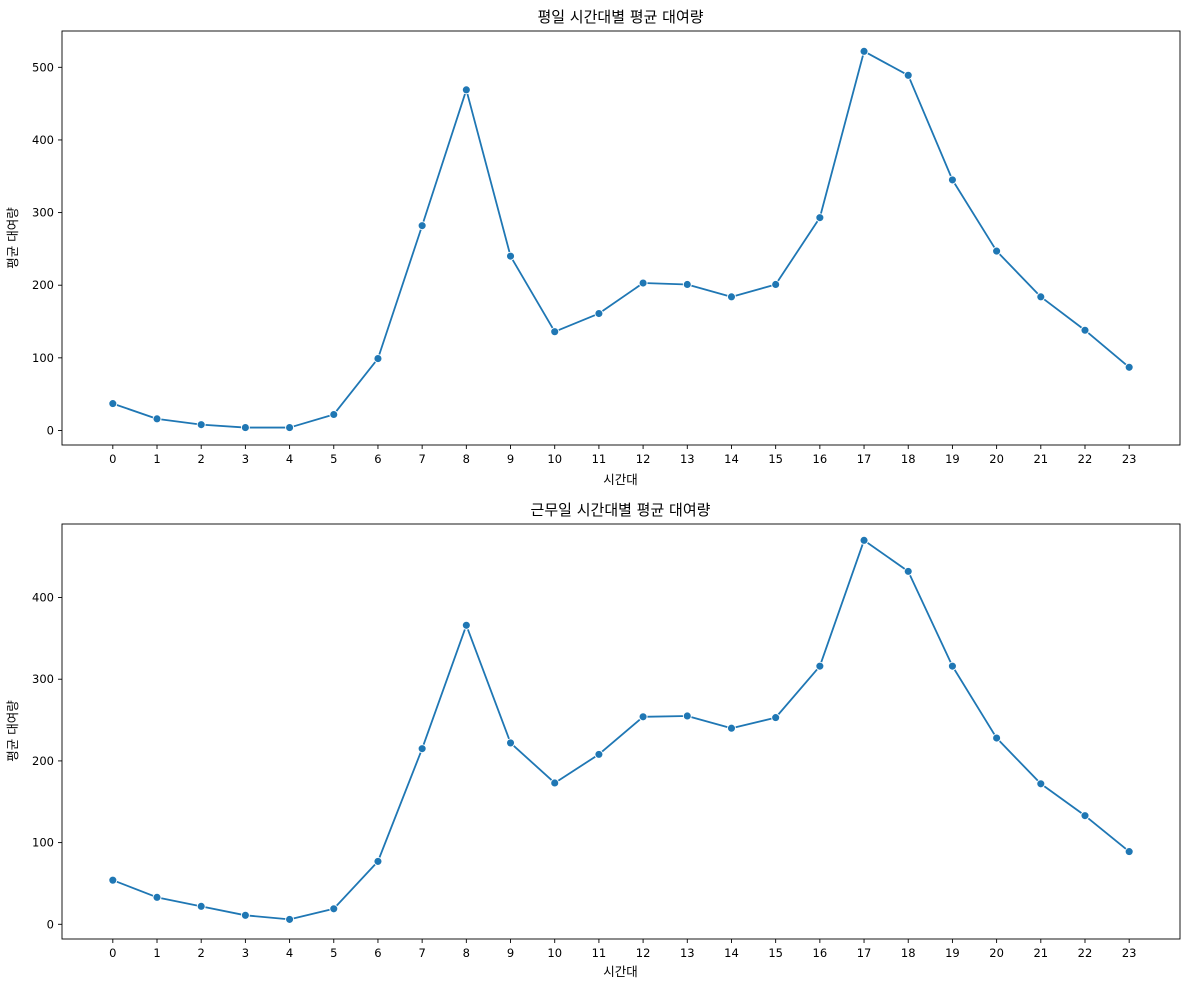 Image resolution: width=1189 pixels, height=994 pixels. I want to click on x-tick-label: 22, so click(1085, 953).